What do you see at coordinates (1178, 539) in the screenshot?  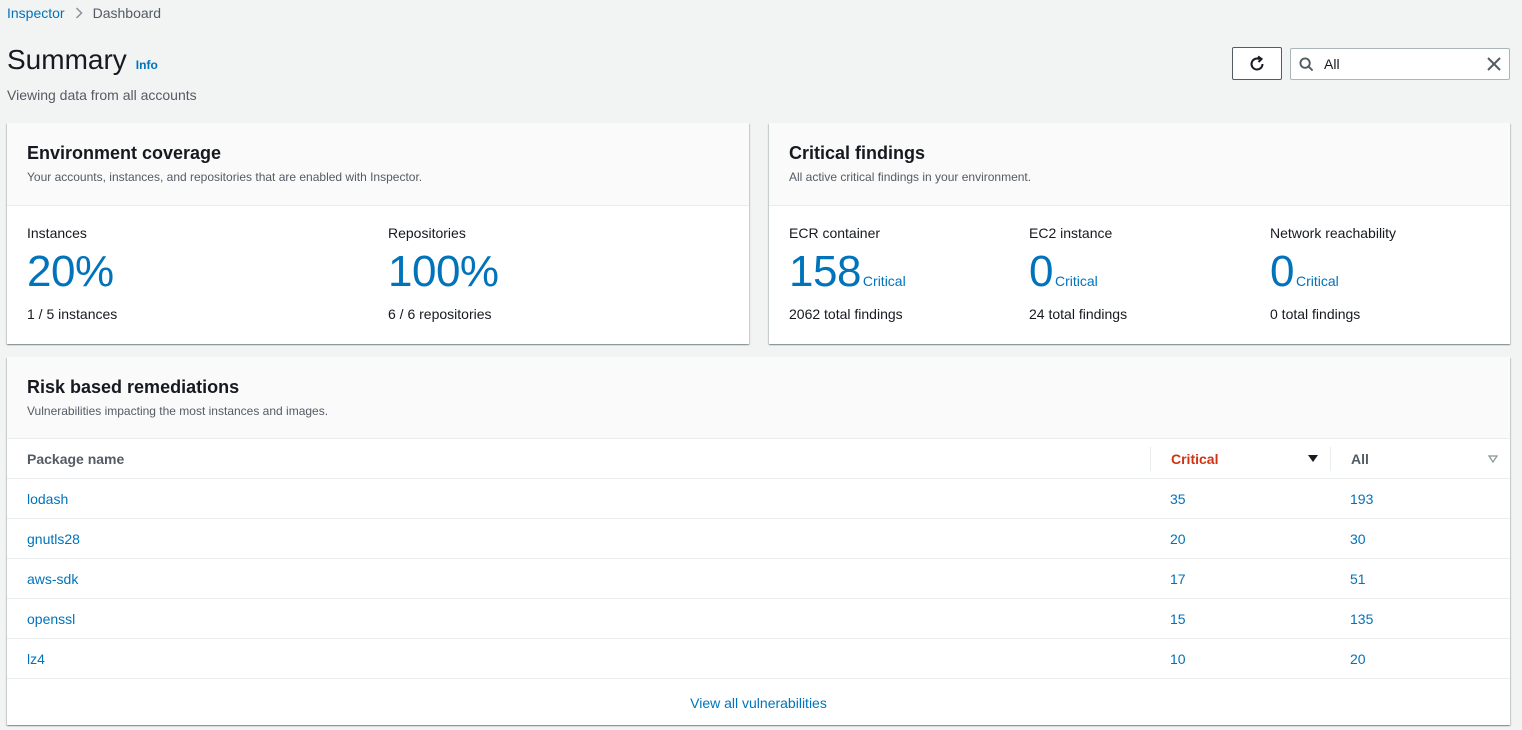 I see `critical-count-link: 20` at bounding box center [1178, 539].